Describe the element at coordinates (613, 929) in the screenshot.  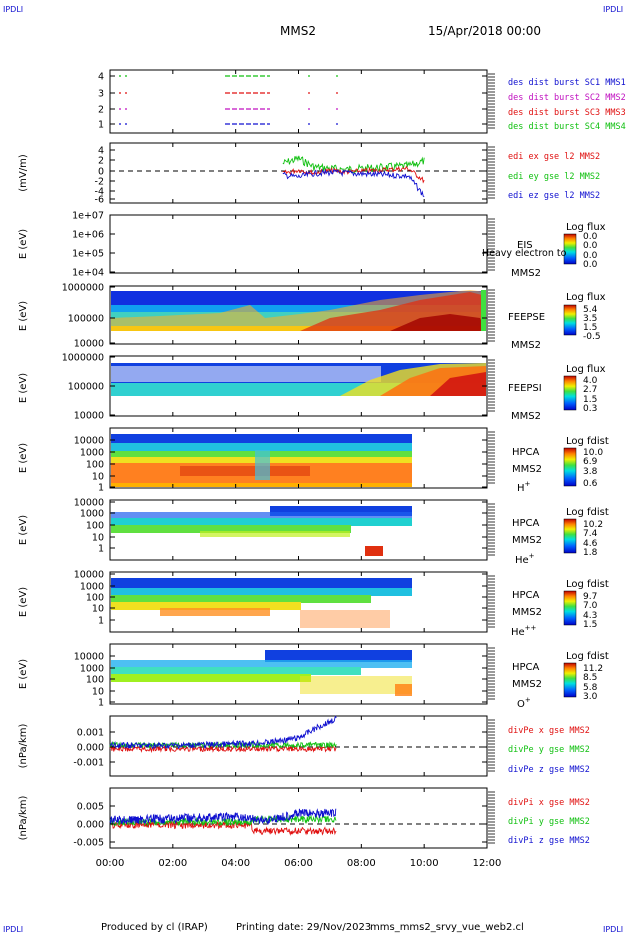
I see `corner-label-bottom-right: IPDLI` at that location.